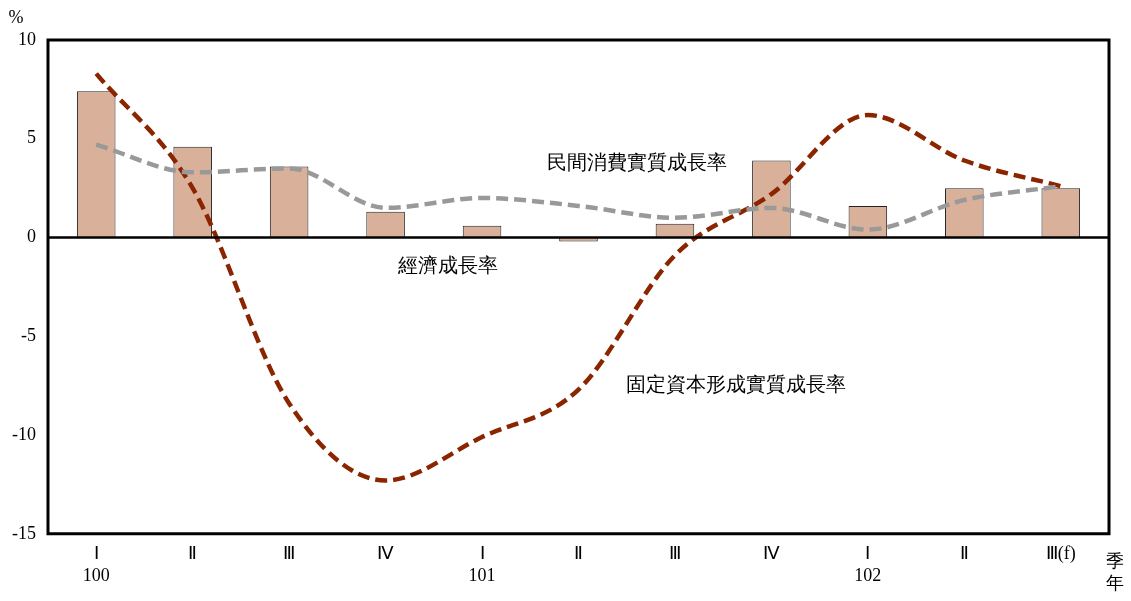  I want to click on y-axis-title: %, so click(16, 16).